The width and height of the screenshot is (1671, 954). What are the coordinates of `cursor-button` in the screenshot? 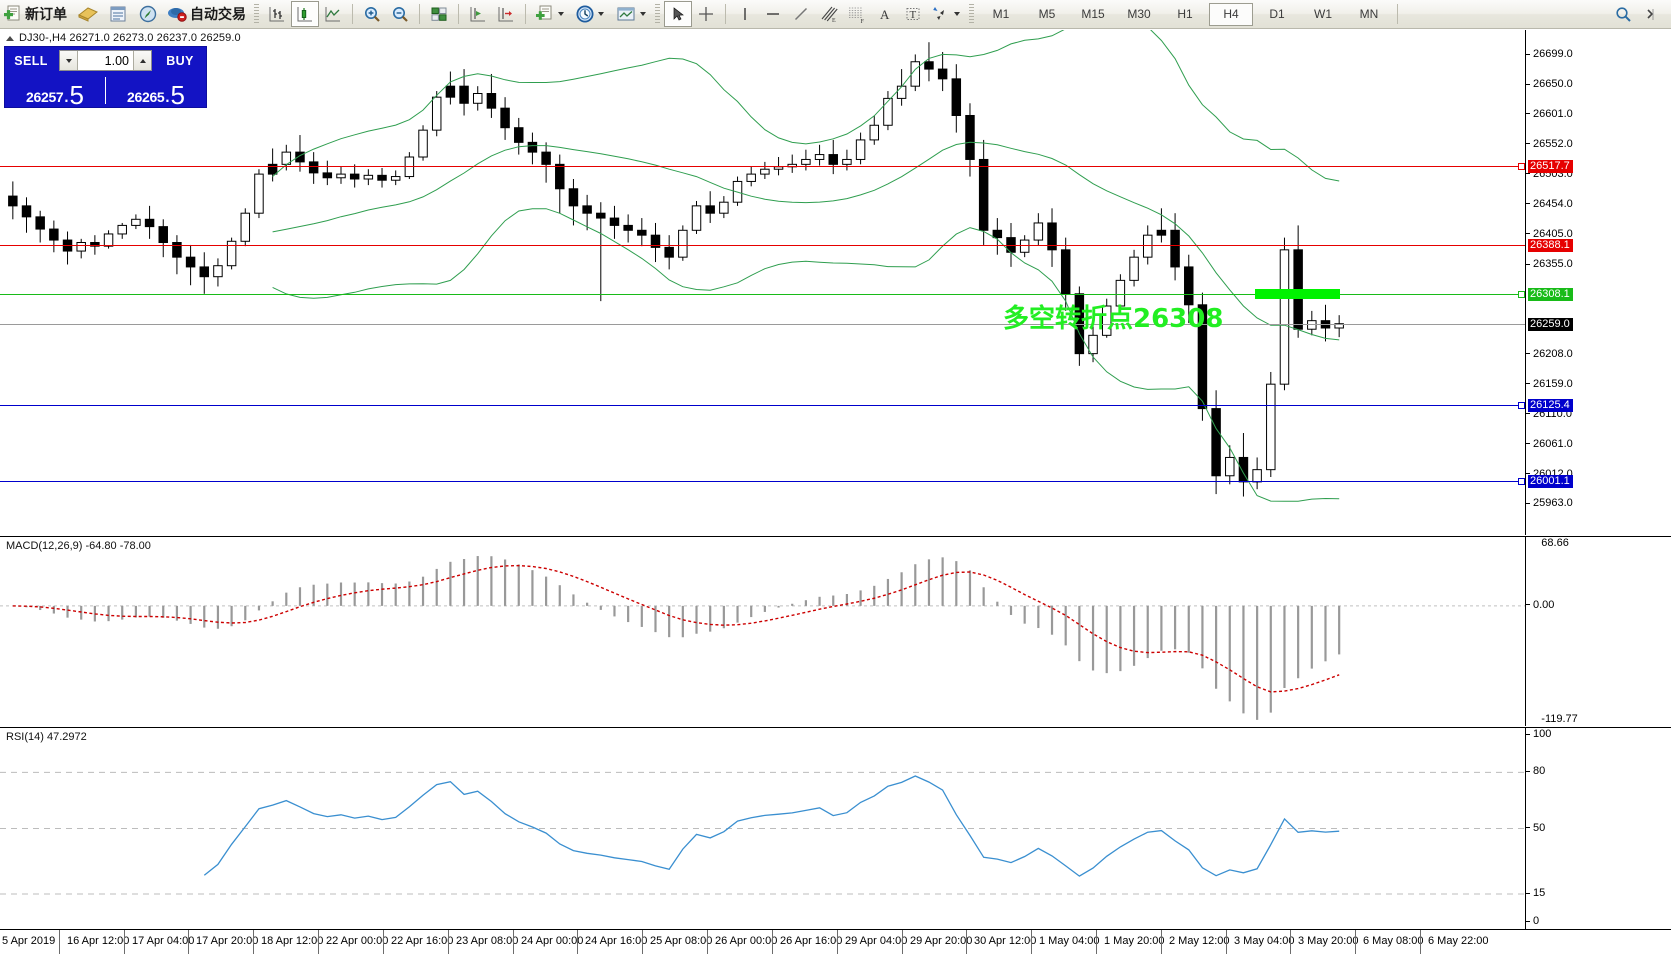 It's located at (678, 14).